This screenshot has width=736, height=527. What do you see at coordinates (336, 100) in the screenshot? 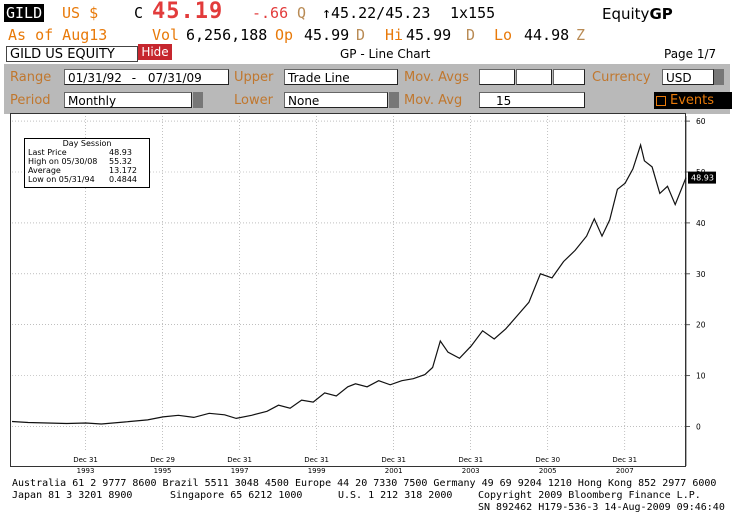
I see `lower-field: None` at bounding box center [336, 100].